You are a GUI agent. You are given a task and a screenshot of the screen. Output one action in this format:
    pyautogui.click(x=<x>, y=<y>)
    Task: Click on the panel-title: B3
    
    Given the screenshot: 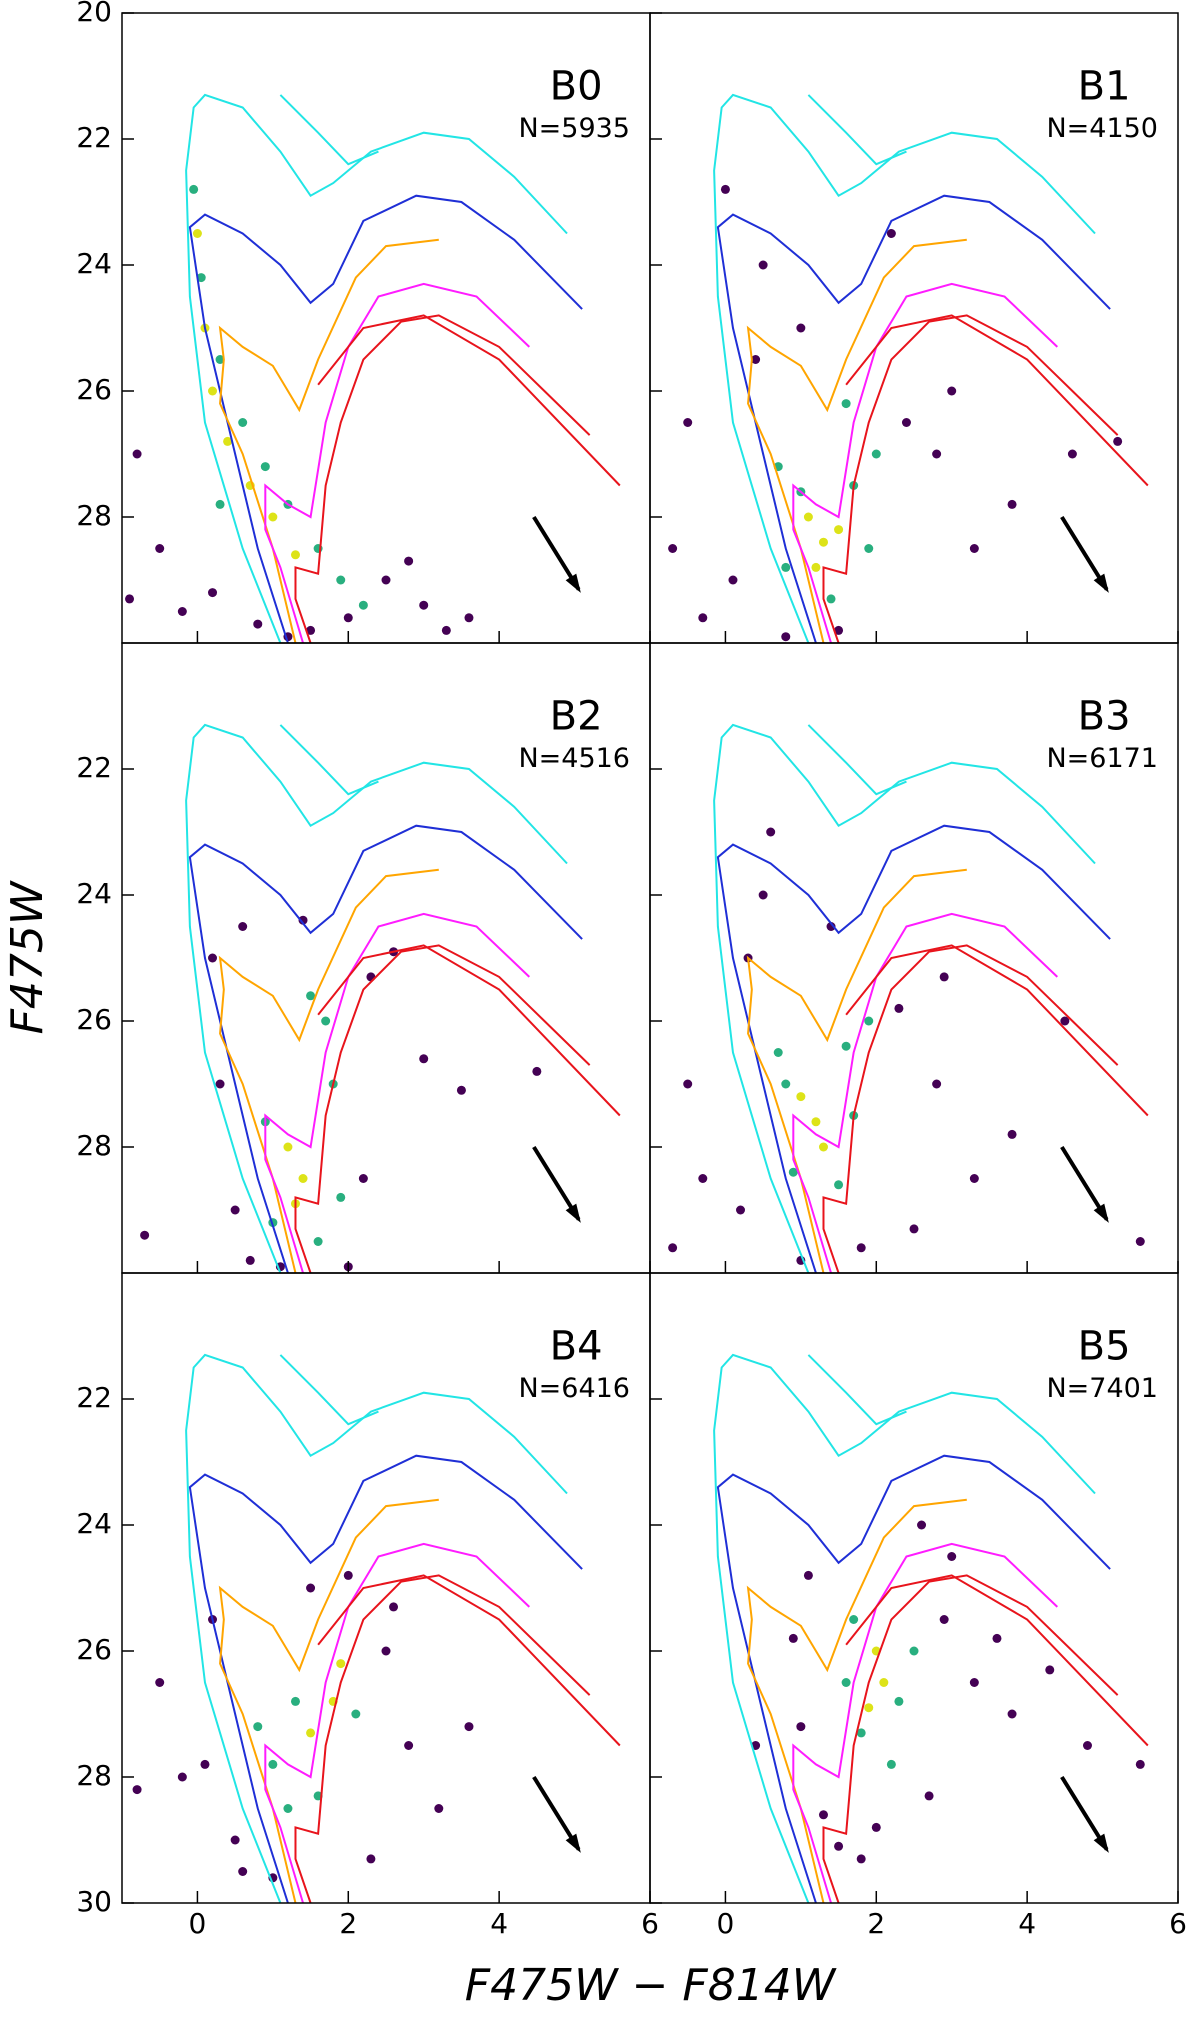 What is the action you would take?
    pyautogui.click(x=1104, y=717)
    